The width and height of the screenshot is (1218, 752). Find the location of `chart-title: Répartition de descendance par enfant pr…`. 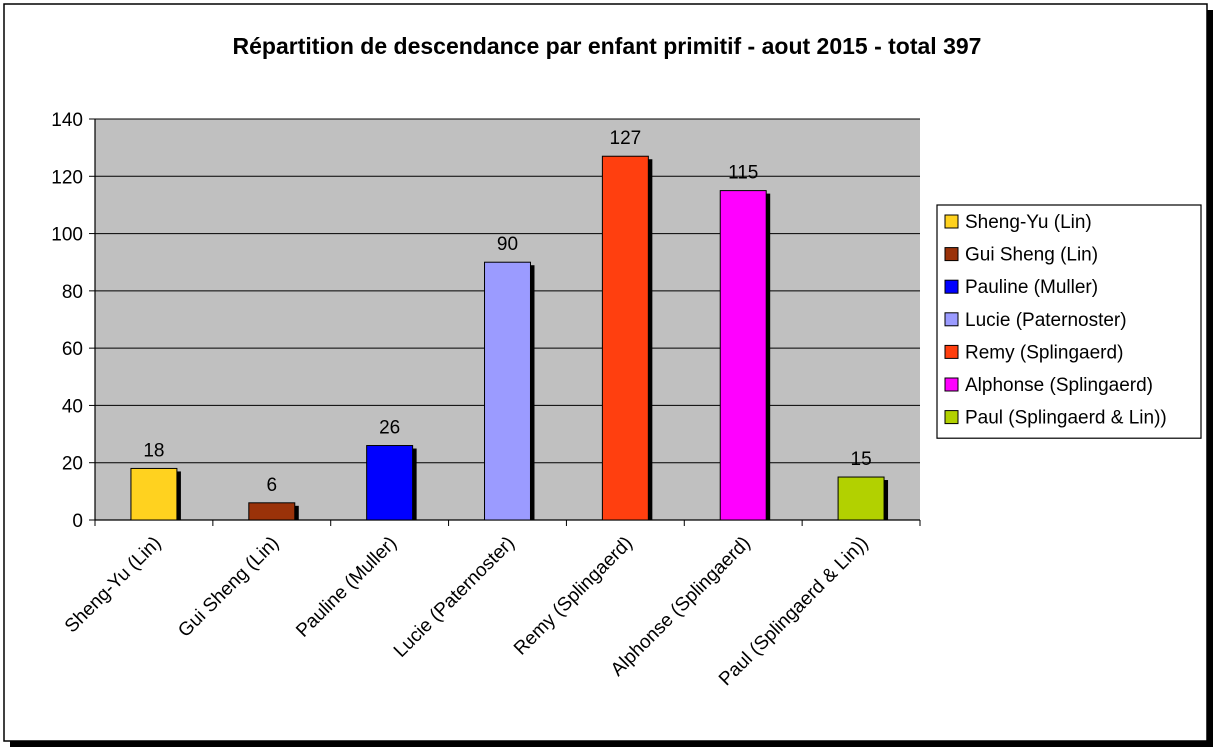

chart-title: Répartition de descendance par enfant pr… is located at coordinates (607, 46).